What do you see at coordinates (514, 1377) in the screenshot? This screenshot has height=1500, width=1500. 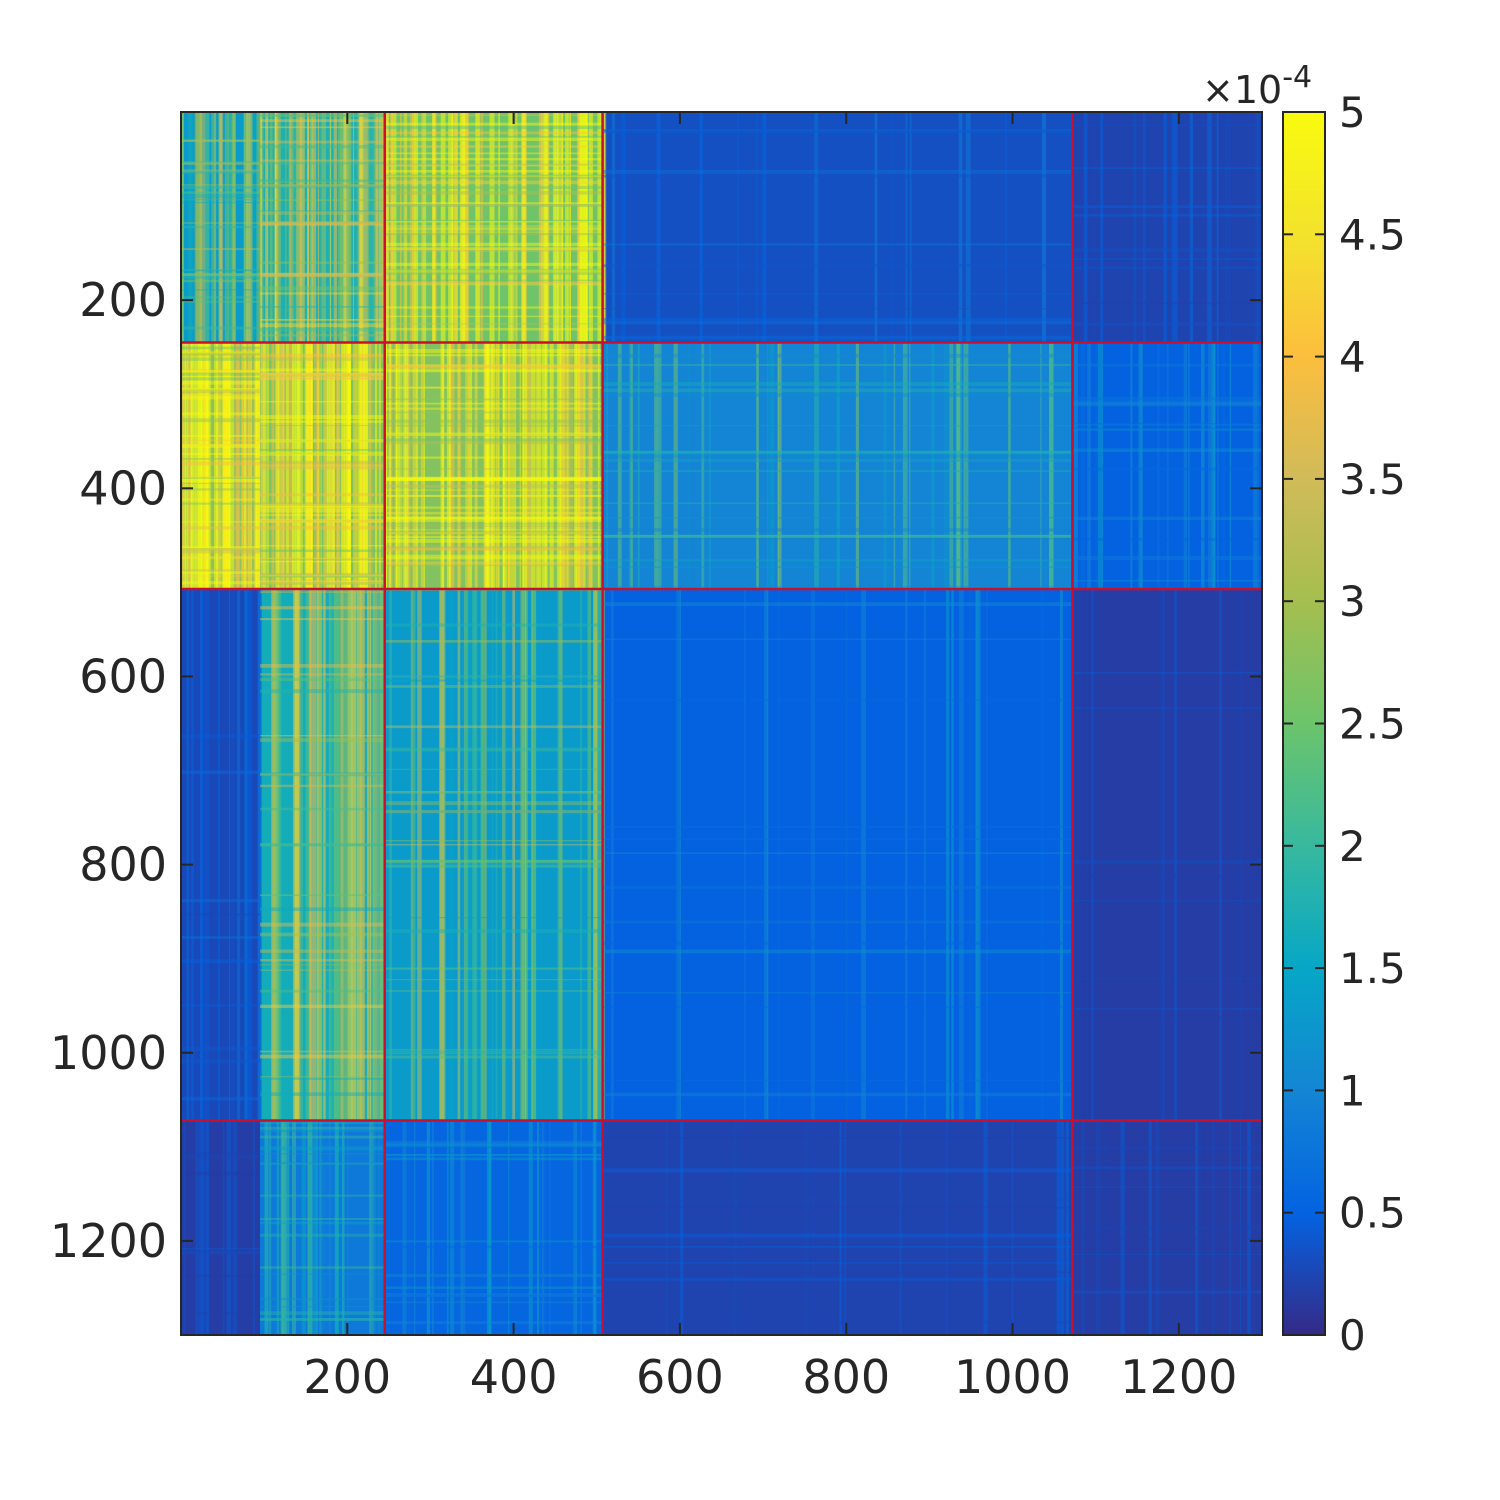 I see `x-tick-label-400: 400` at bounding box center [514, 1377].